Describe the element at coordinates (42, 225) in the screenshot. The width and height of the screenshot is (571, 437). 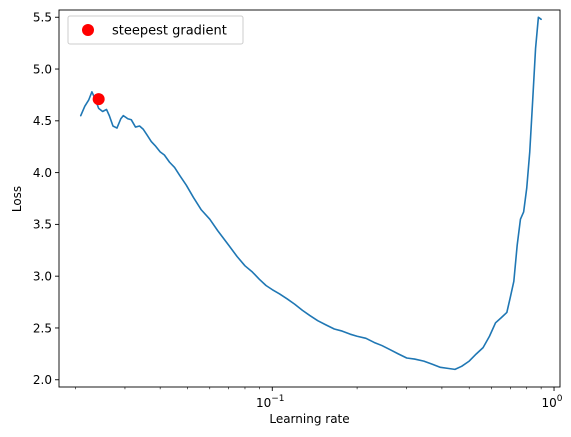
I see `y-tick-label: 3.5` at that location.